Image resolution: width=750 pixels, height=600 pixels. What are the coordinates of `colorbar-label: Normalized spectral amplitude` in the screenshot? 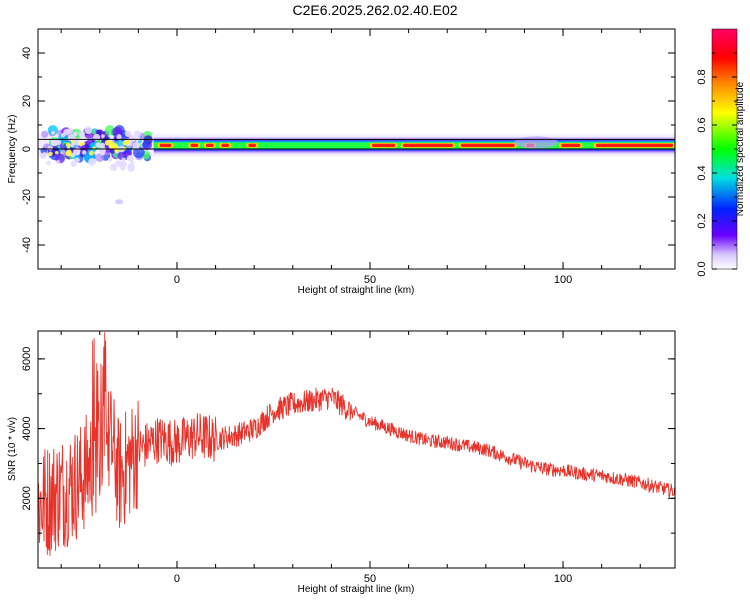 It's located at (740, 148).